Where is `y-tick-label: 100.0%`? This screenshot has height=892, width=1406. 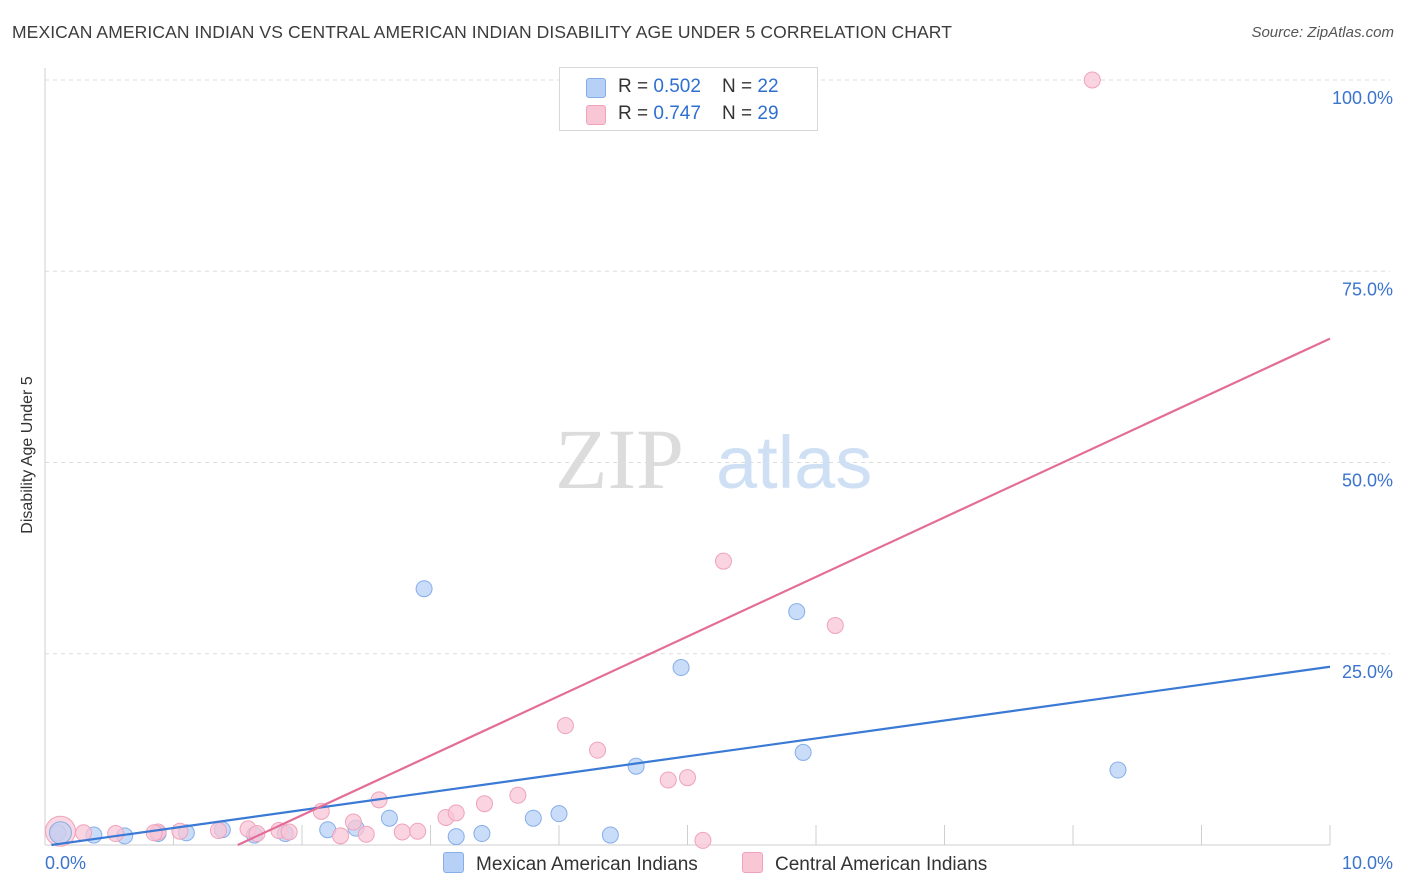 y-tick-label: 100.0% is located at coordinates (1362, 98).